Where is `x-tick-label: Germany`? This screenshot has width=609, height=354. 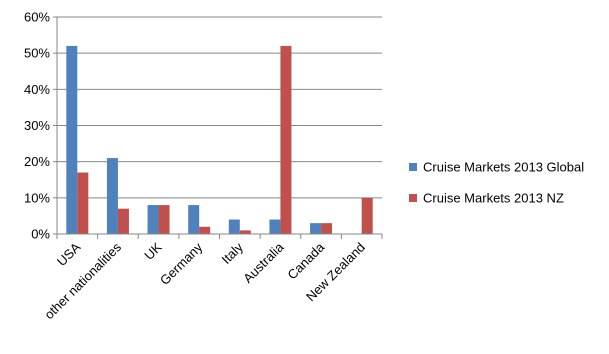 x-tick-label: Germany is located at coordinates (181, 263).